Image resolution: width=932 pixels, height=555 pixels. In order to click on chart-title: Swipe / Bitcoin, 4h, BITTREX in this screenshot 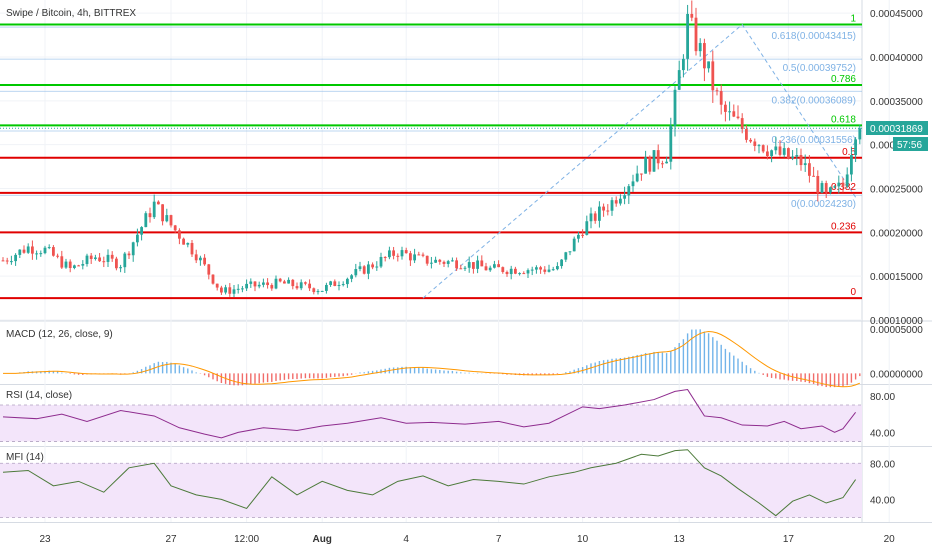, I will do `click(71, 13)`.